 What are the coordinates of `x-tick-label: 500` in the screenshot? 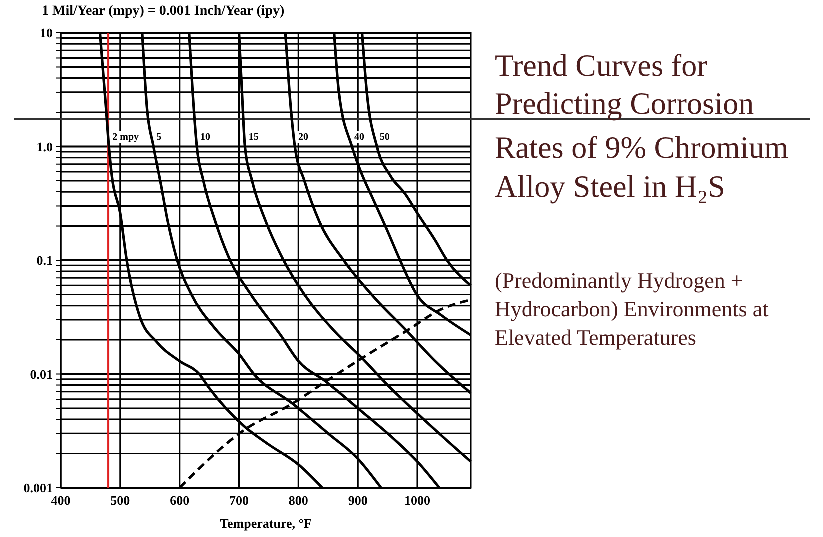 It's located at (120, 500).